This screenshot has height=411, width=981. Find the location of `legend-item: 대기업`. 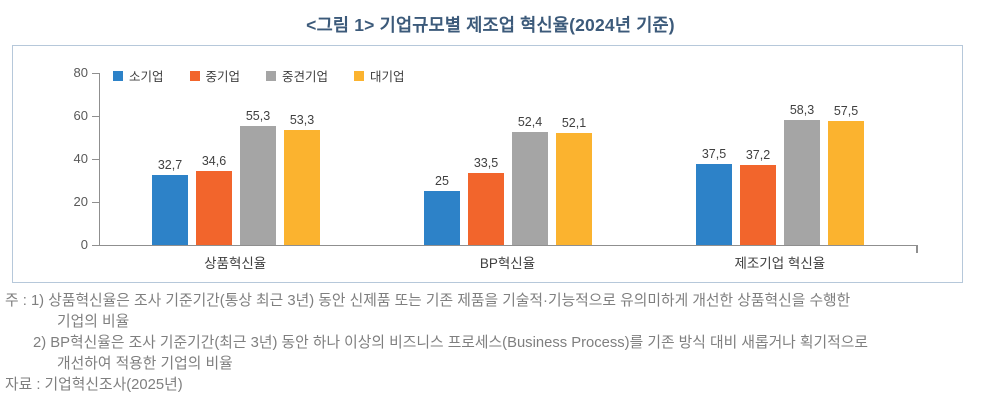

legend-item: 대기업 is located at coordinates (379, 75).